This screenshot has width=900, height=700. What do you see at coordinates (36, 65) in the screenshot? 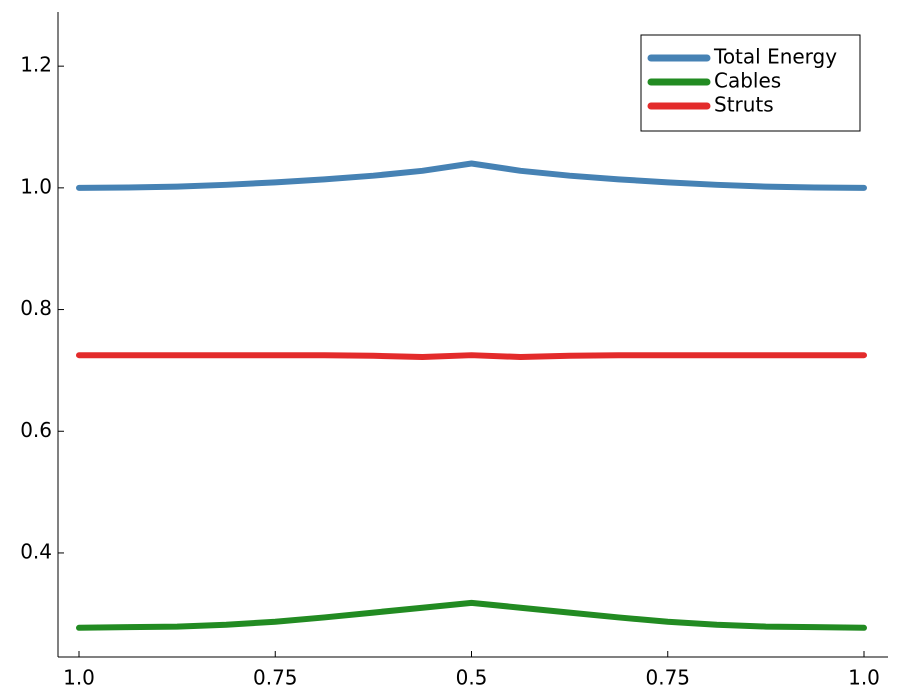
I see `y-tick-label: 1.2` at bounding box center [36, 65].